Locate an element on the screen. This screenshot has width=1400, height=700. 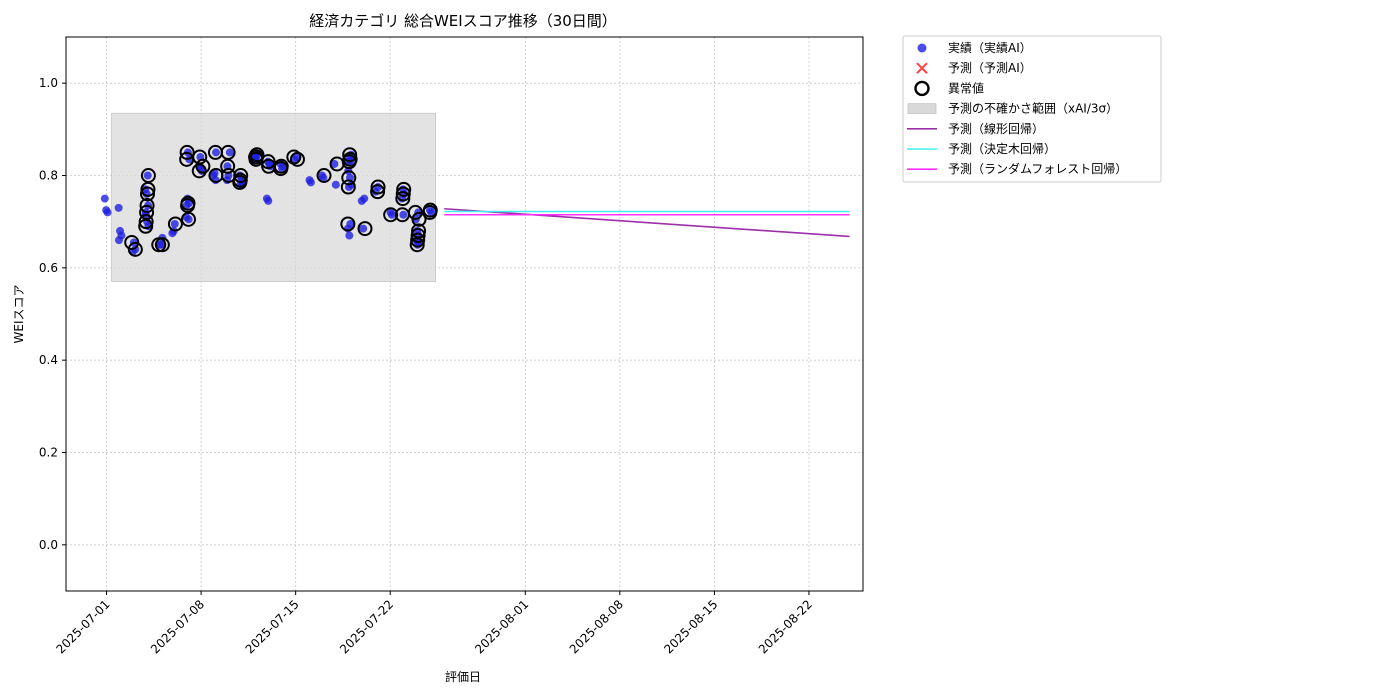
forecast-lines-layer is located at coordinates (647, 222).